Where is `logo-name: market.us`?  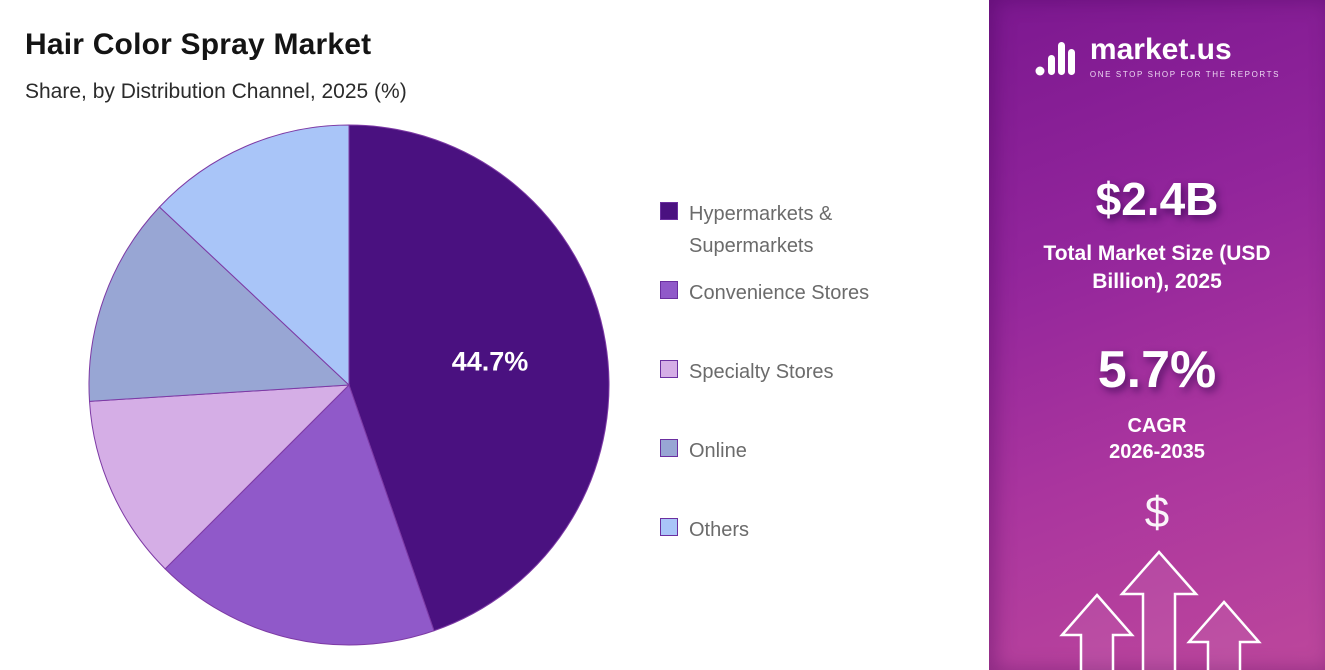 logo-name: market.us is located at coordinates (1160, 49).